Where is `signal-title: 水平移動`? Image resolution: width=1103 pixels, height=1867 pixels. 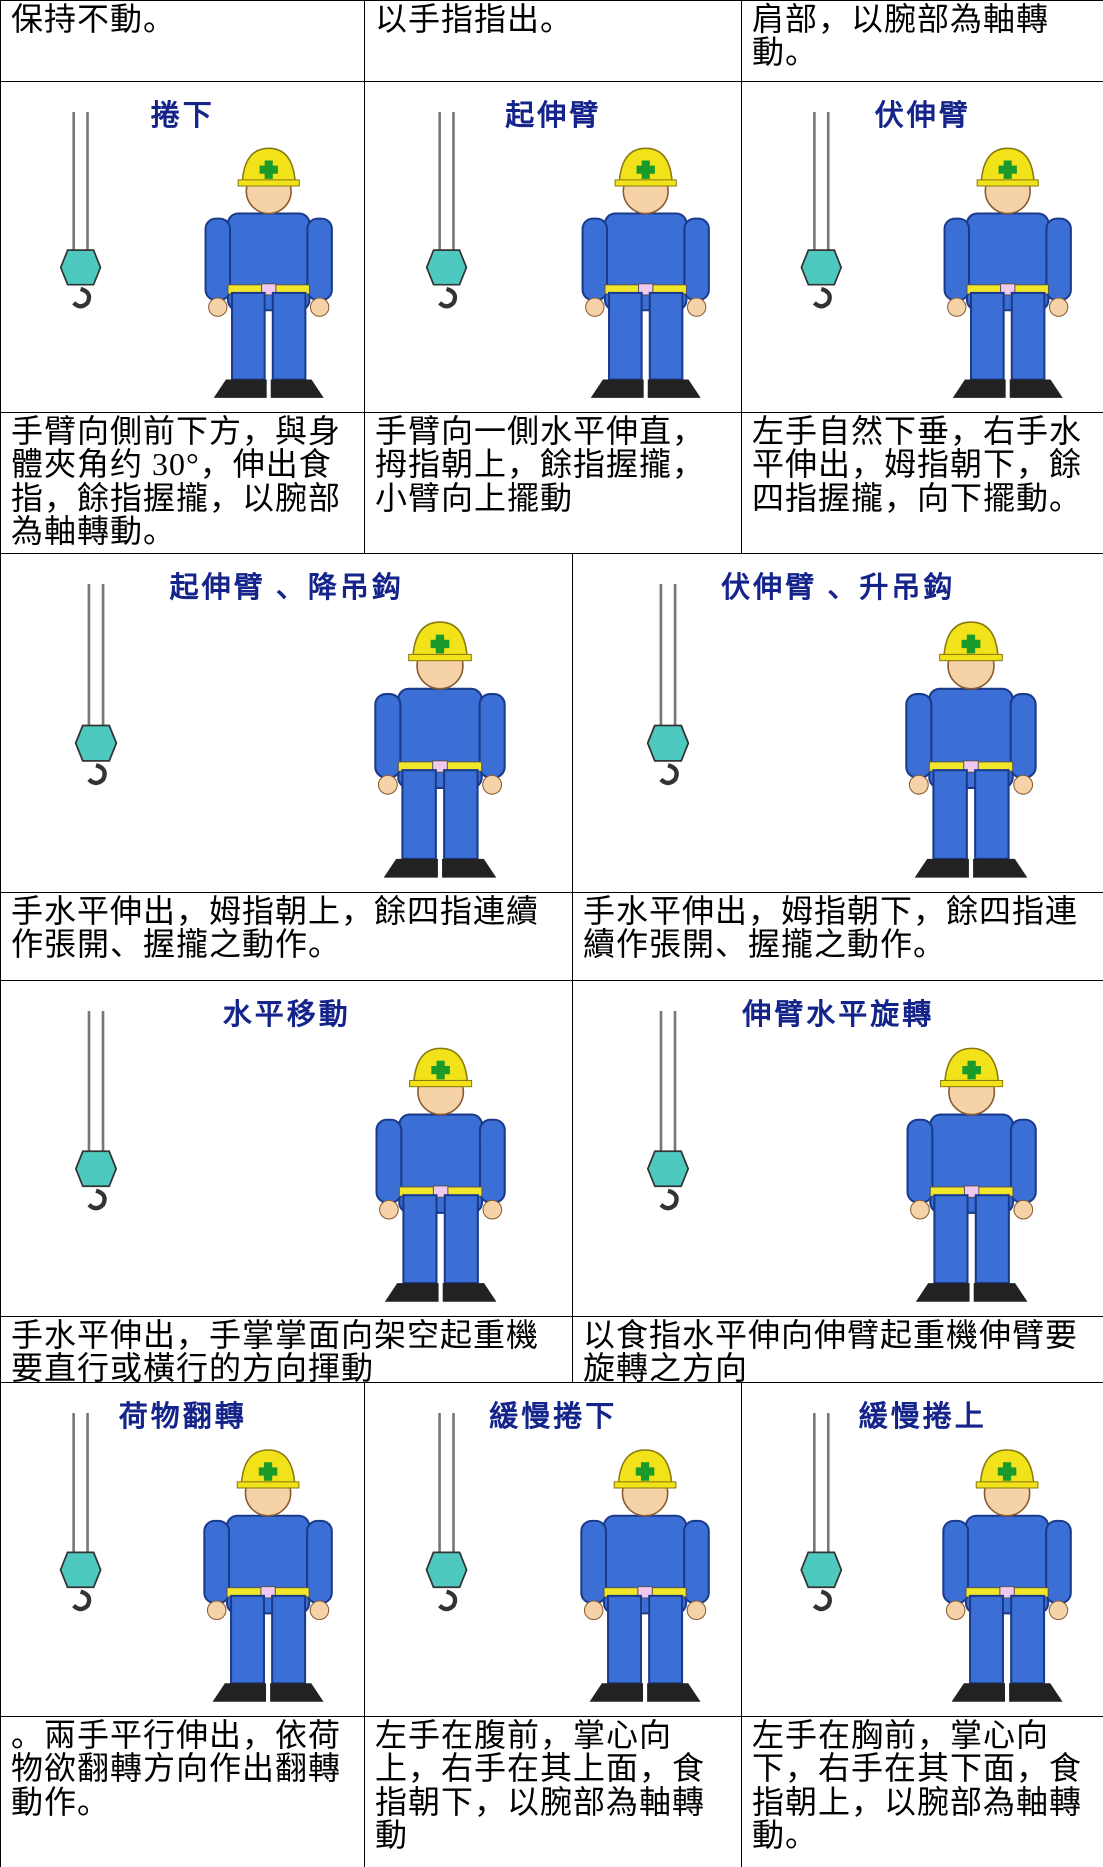
signal-title: 水平移動 is located at coordinates (286, 1015).